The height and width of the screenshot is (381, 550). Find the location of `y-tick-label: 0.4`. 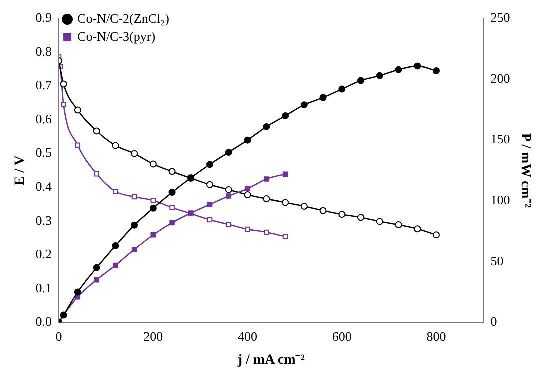

y-tick-label: 0.4 is located at coordinates (44, 186).